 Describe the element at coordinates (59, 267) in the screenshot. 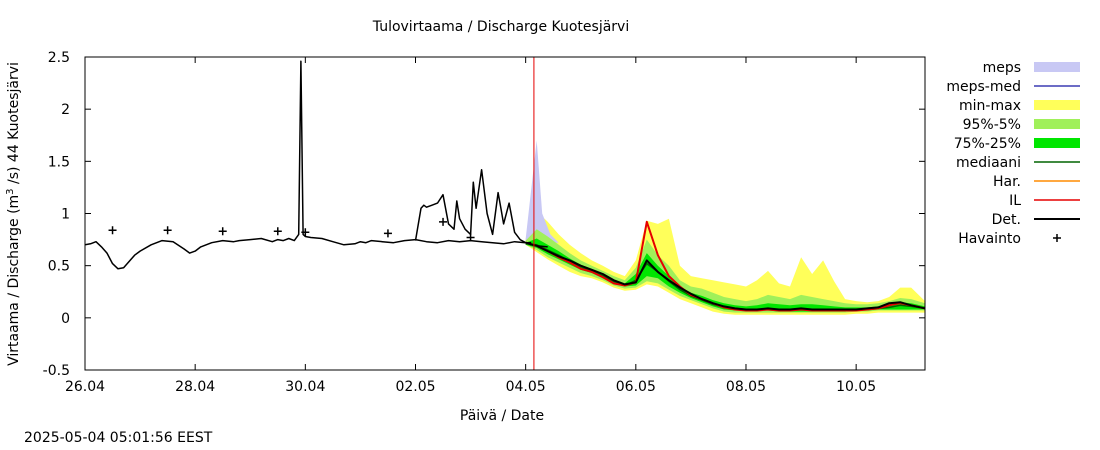

I see `y-tick-label: 0.5` at that location.